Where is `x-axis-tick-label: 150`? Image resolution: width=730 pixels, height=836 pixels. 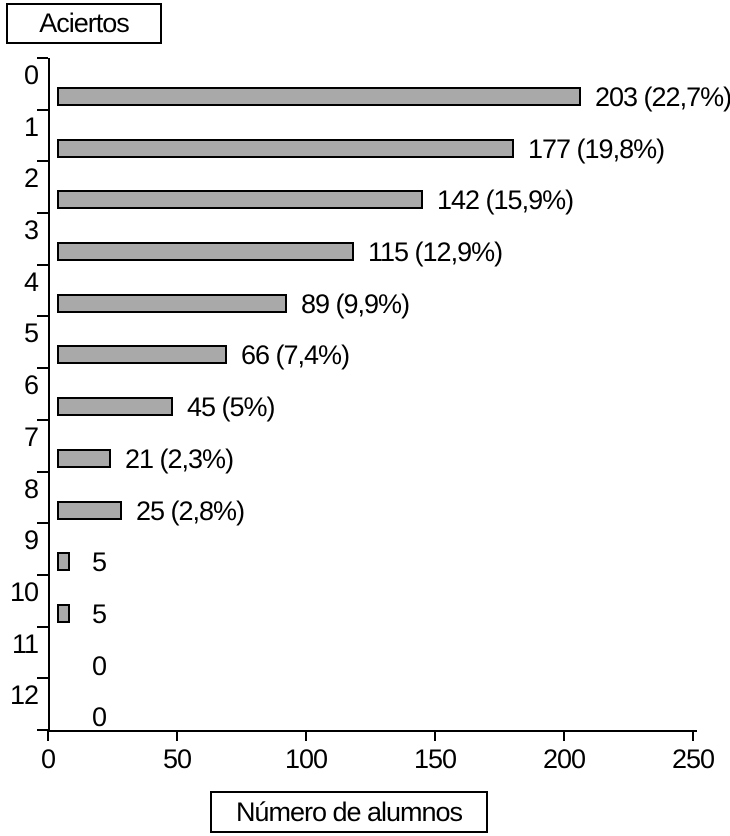
x-axis-tick-label: 150 is located at coordinates (435, 759).